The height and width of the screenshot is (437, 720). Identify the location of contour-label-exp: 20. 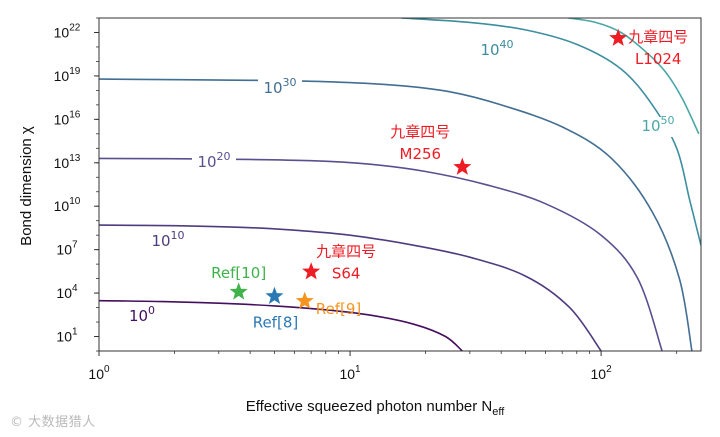
(224, 156).